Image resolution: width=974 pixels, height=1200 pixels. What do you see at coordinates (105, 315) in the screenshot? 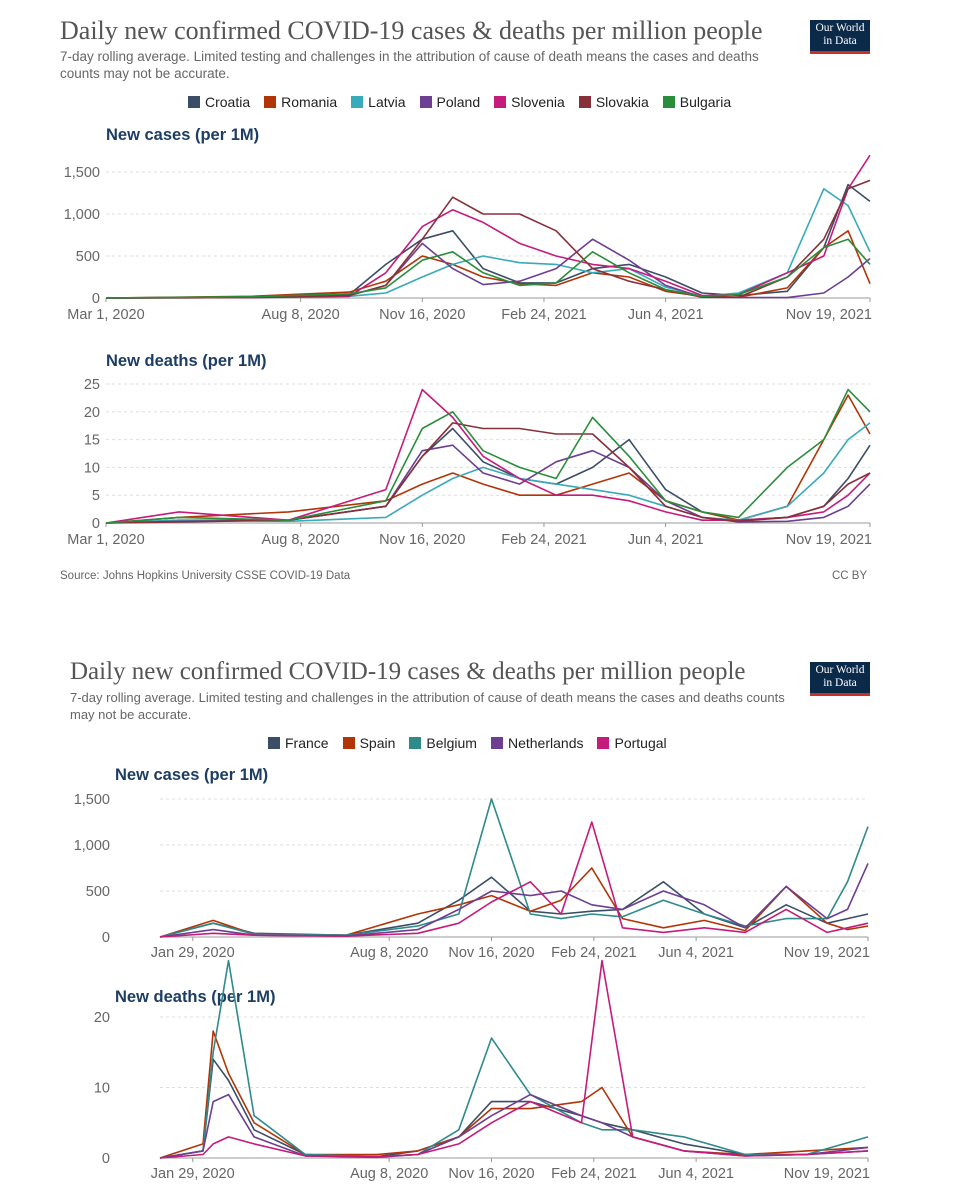
I see `x-tick-label: Mar 1, 2020` at bounding box center [105, 315].